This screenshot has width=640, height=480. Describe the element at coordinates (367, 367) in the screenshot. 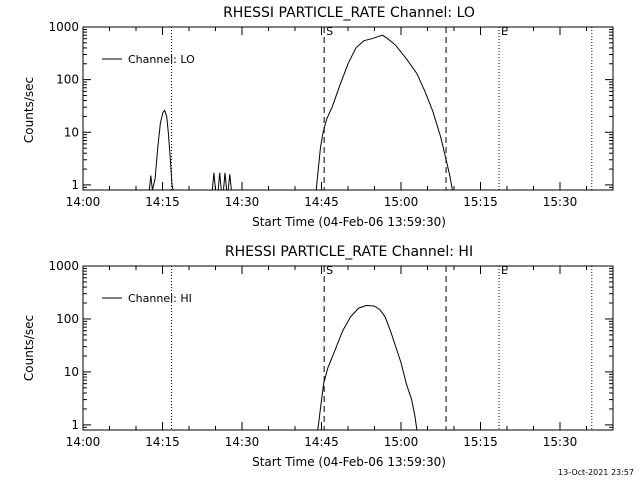

I see `series-line` at that location.